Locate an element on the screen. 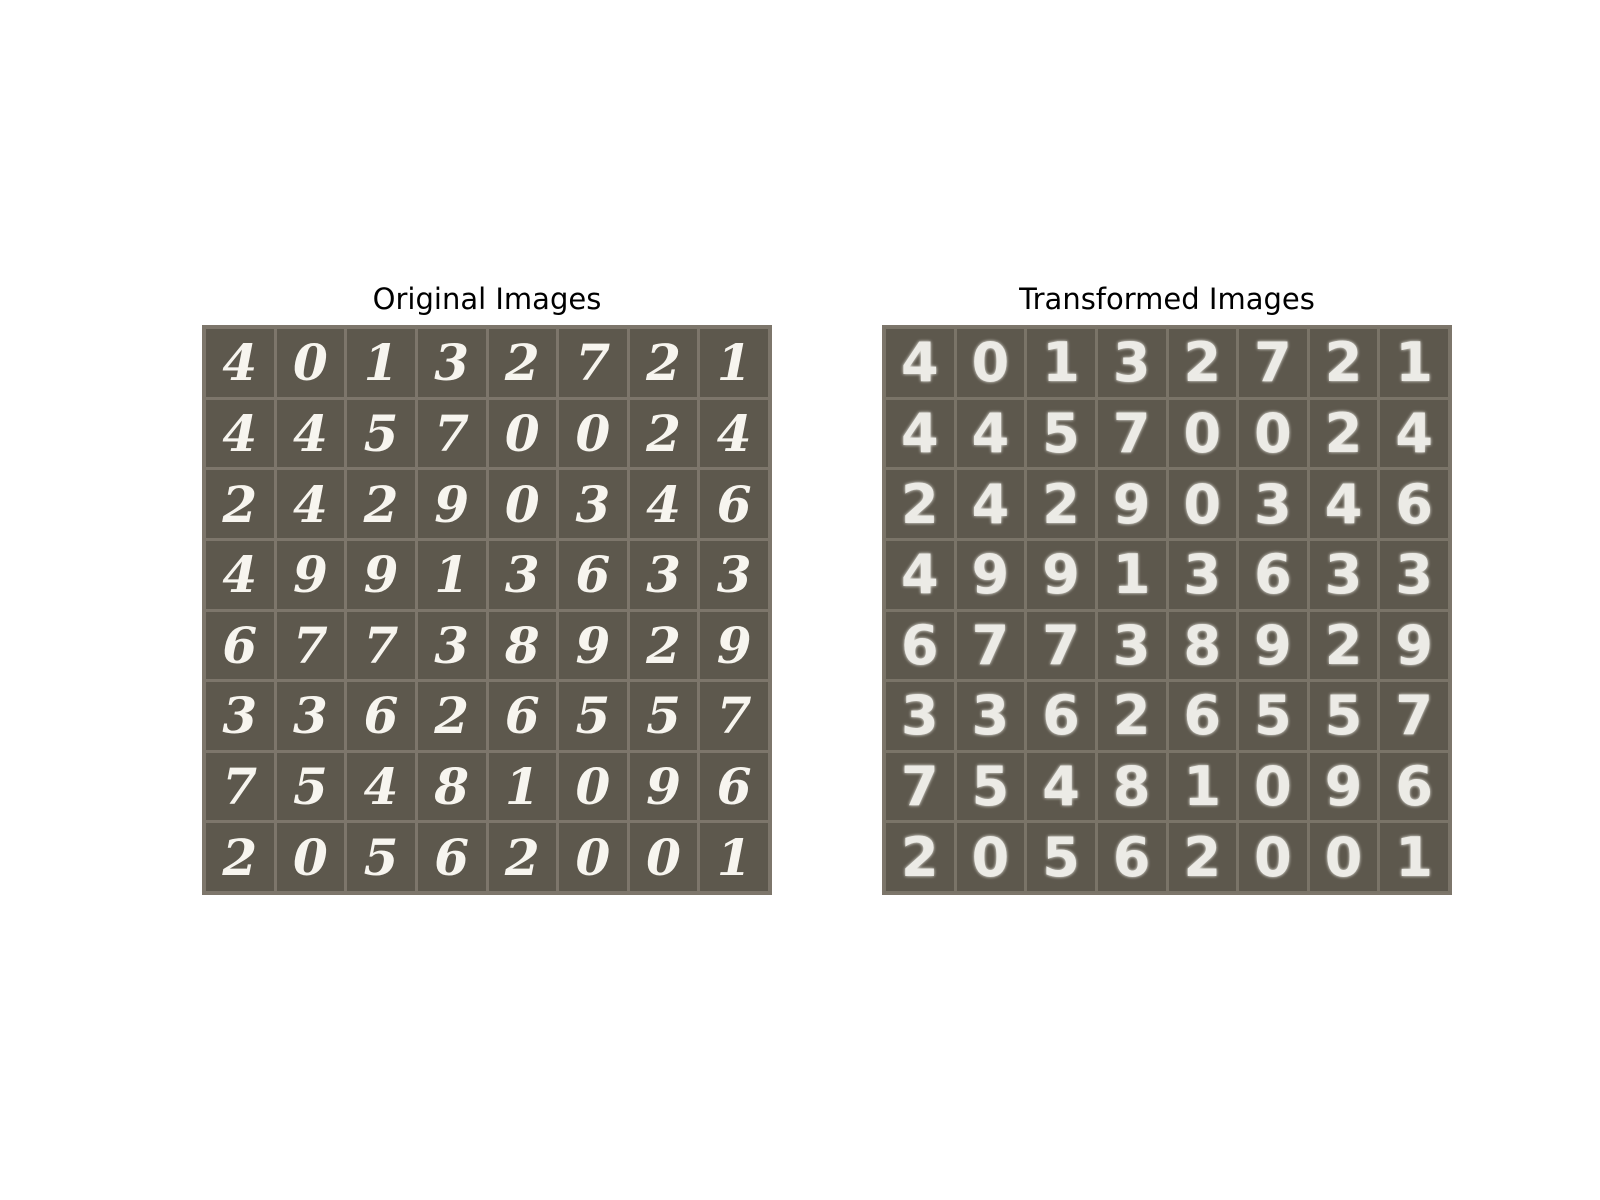  panel-title: Original Images is located at coordinates (487, 299).